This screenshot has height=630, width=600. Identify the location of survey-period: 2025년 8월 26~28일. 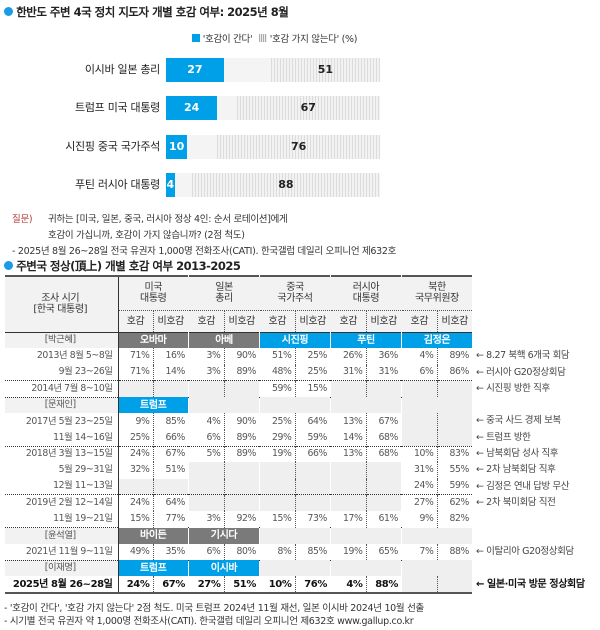
(62, 585).